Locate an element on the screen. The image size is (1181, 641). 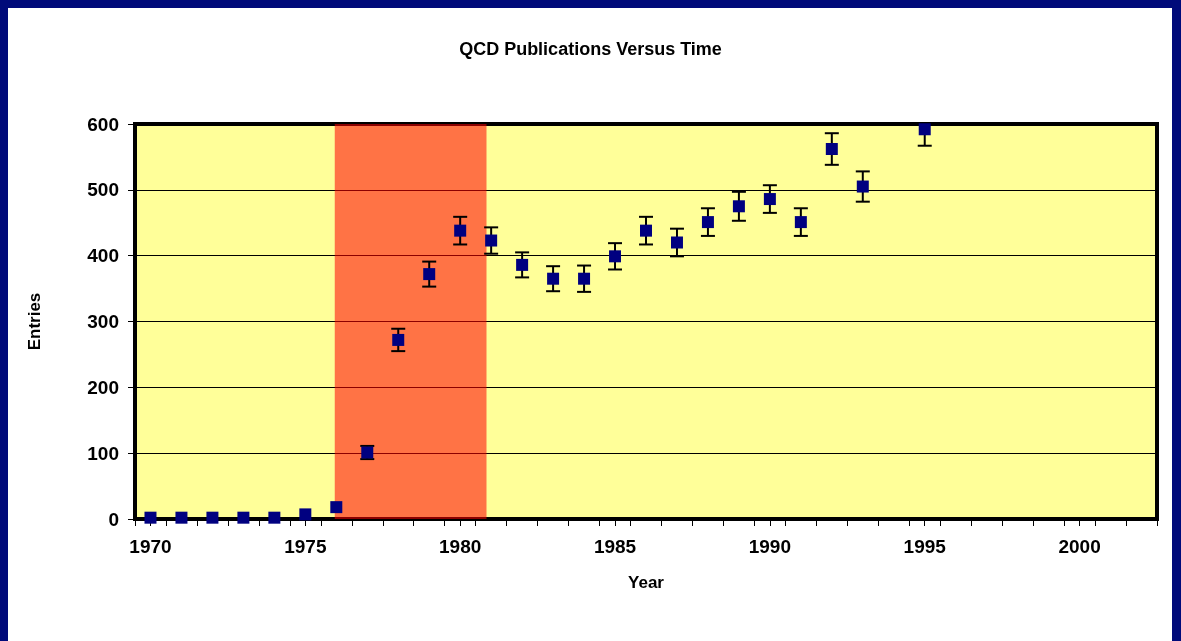
y-axis-title: Entries is located at coordinates (34, 321).